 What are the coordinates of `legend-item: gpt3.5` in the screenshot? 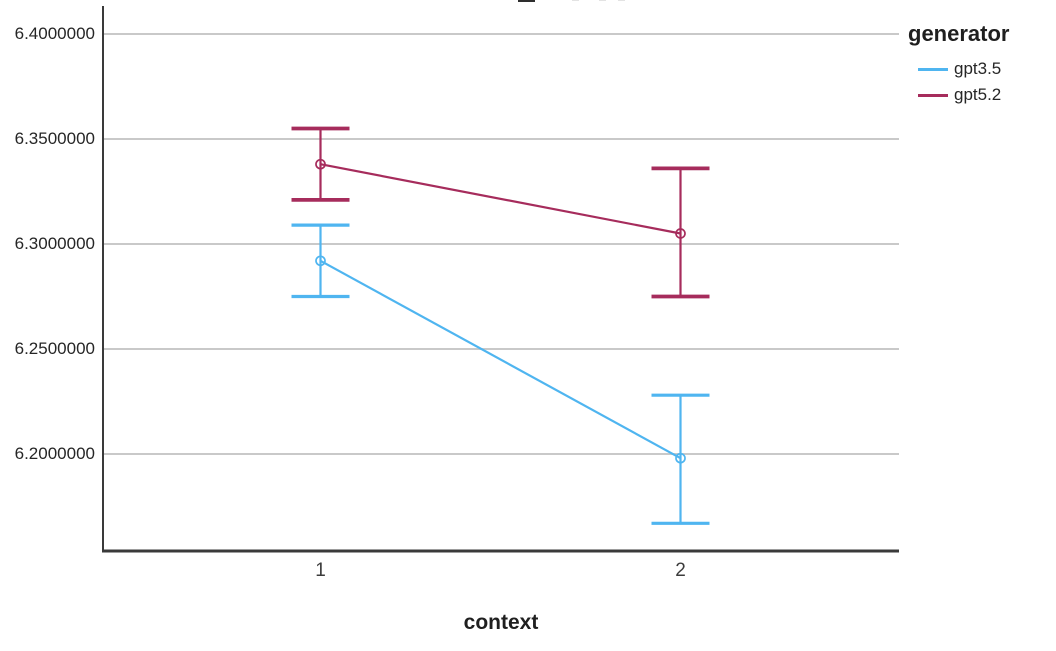 It's located at (987, 69).